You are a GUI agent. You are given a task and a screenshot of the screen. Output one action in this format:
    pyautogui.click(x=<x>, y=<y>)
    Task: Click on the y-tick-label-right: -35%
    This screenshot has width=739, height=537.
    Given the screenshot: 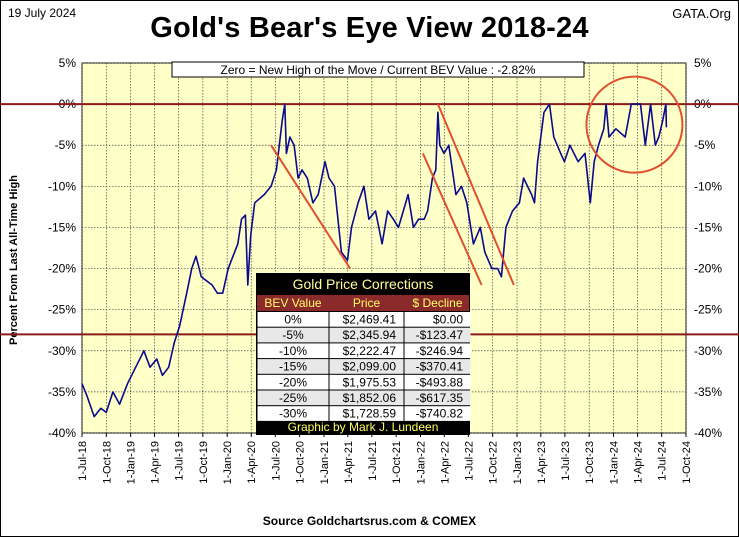 What is the action you would take?
    pyautogui.click(x=708, y=392)
    